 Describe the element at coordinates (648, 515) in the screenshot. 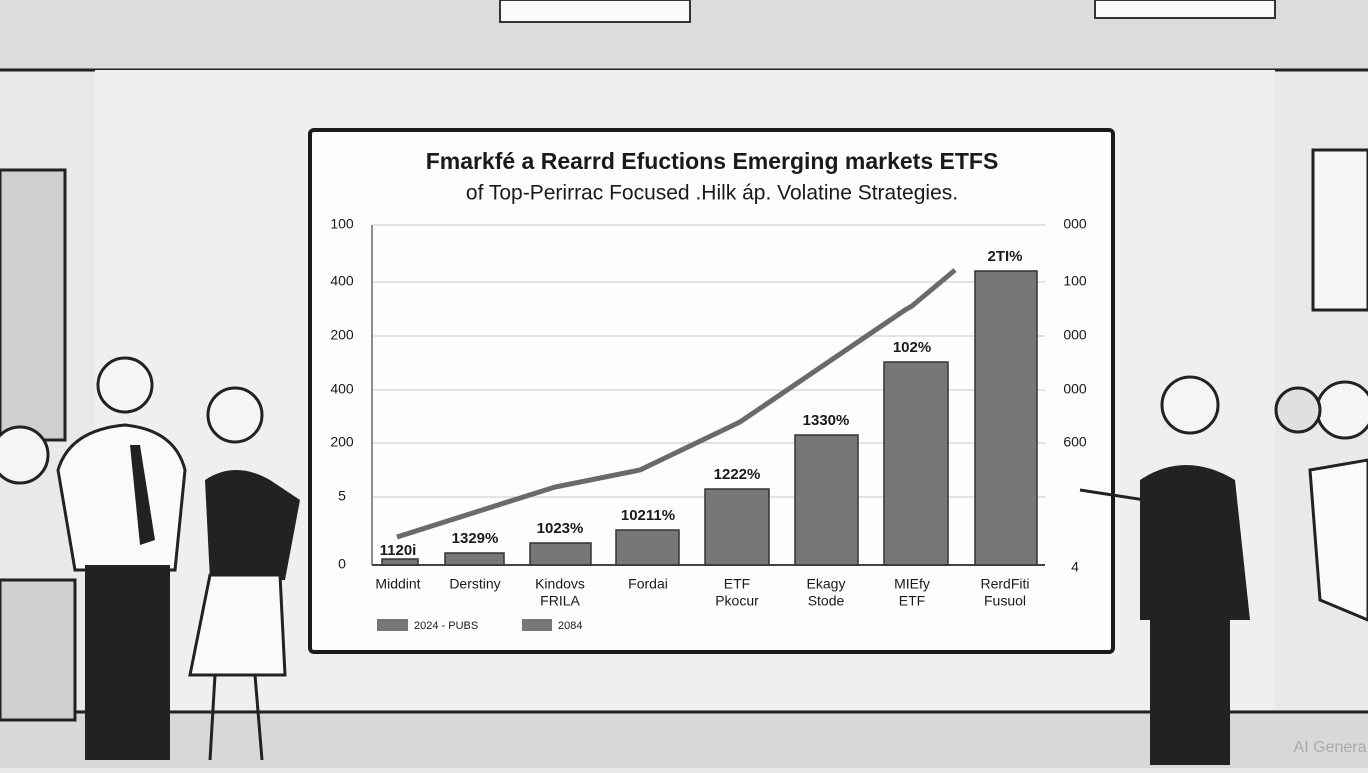

I see `bar-label: 10211%` at that location.